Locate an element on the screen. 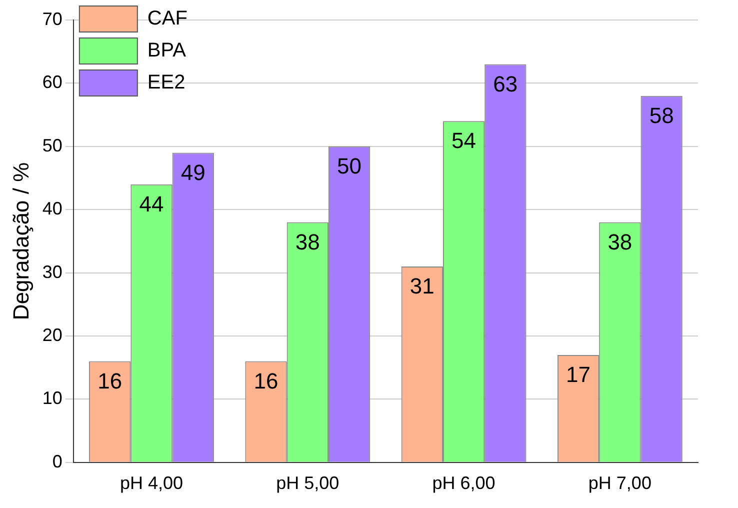  y-axis-title: Degradação / % is located at coordinates (21, 241).